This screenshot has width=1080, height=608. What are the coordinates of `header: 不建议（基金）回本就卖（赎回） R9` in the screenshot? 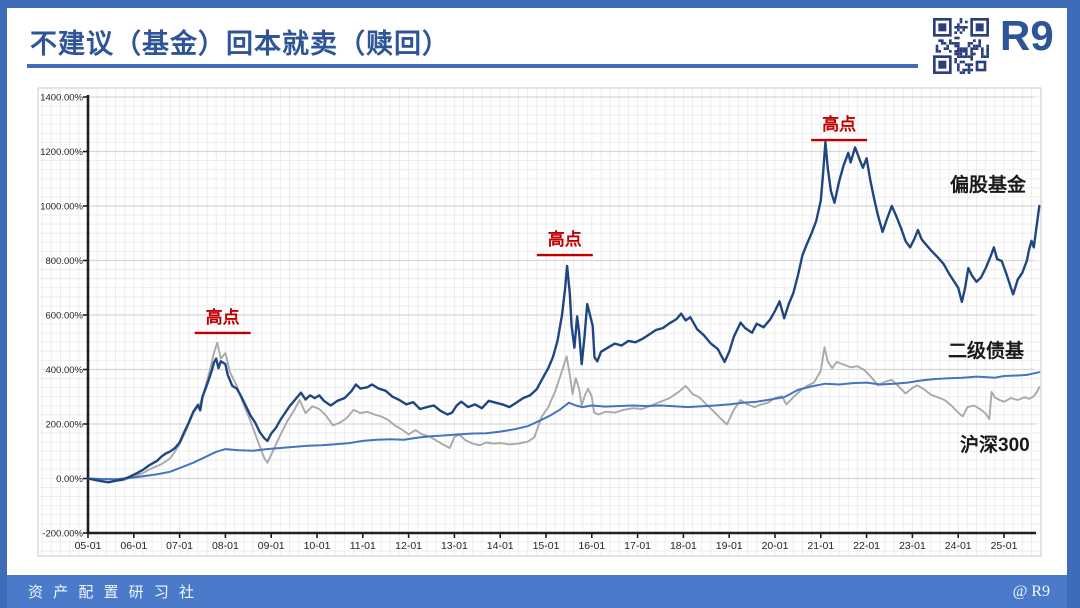 It's located at (540, 48).